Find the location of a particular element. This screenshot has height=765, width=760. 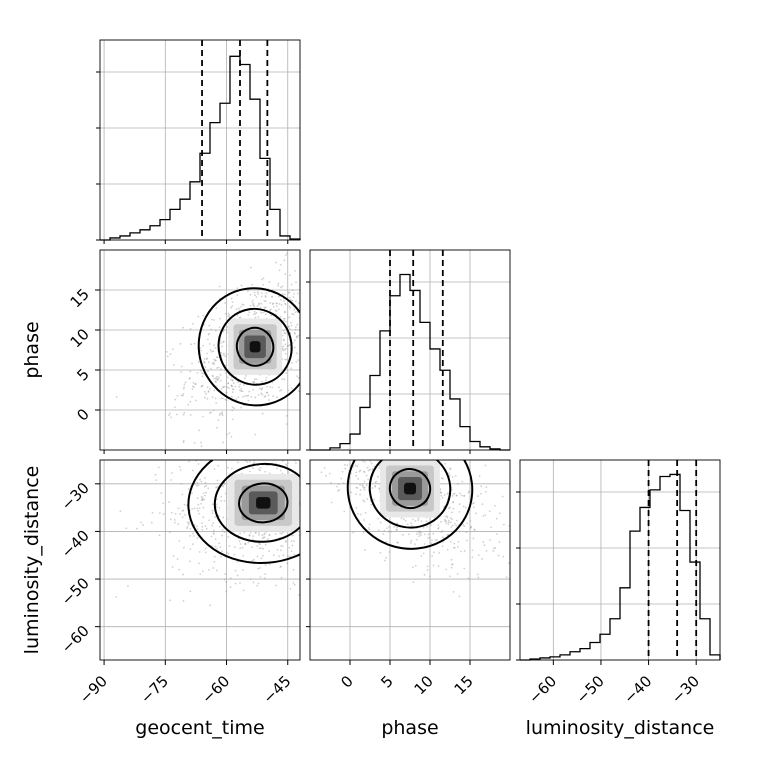

x-tick-label: 0 is located at coordinates (346, 681).